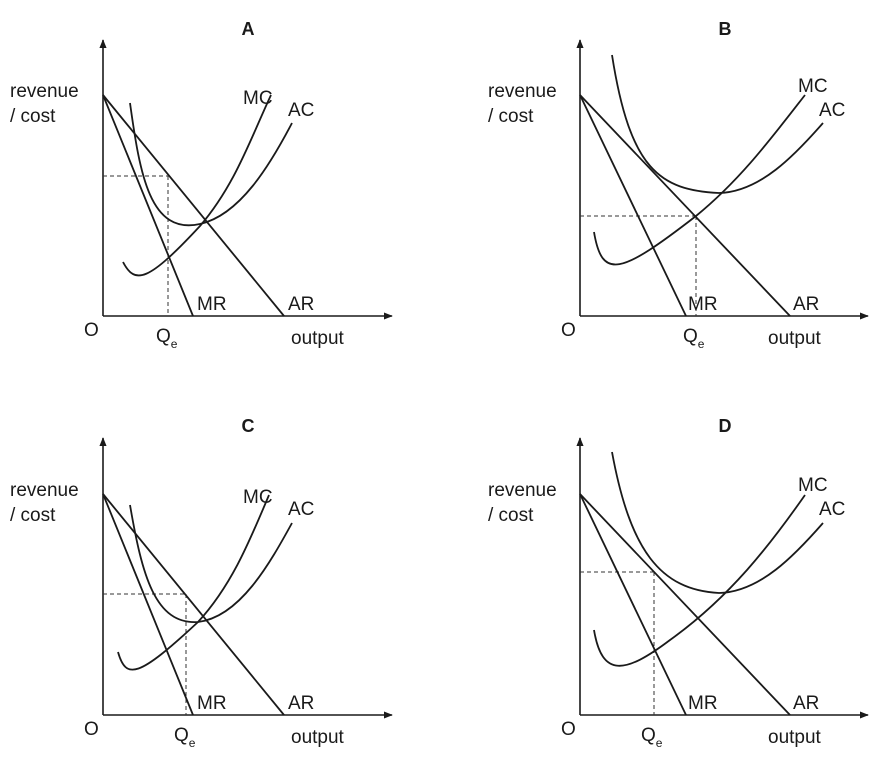 The image size is (870, 759). What do you see at coordinates (725, 29) in the screenshot?
I see `panel-title: B` at bounding box center [725, 29].